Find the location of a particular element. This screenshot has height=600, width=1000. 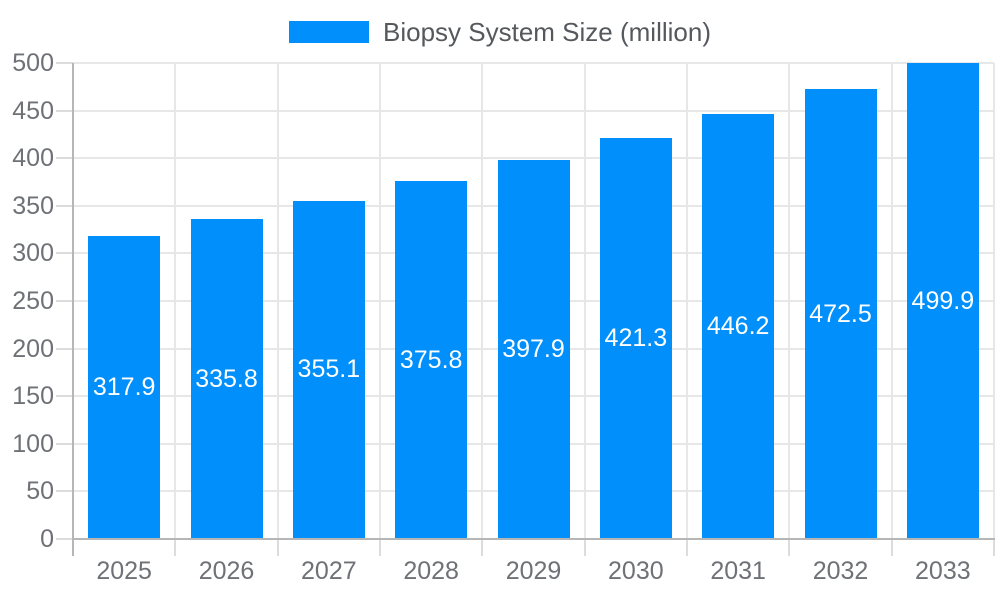

x-tick-label: 2032 is located at coordinates (840, 571).